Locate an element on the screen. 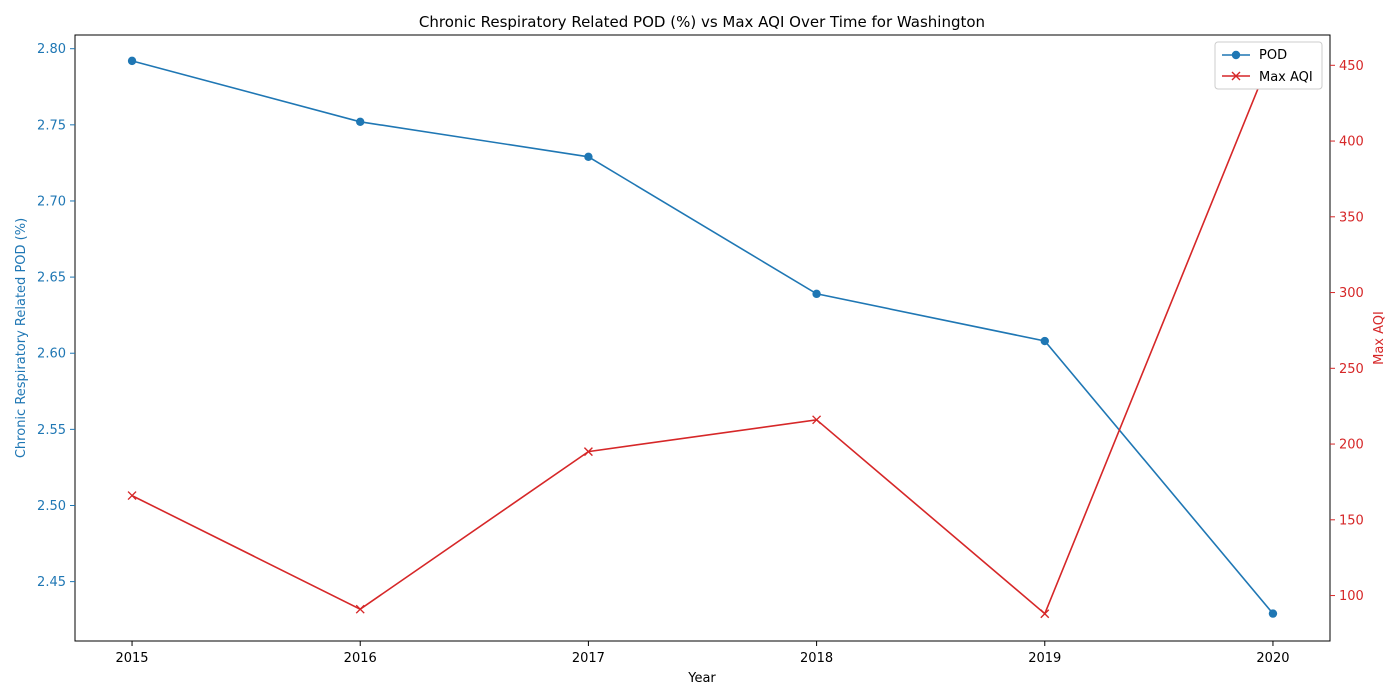 The height and width of the screenshot is (700, 1400). x-axis-title: Year is located at coordinates (701, 678).